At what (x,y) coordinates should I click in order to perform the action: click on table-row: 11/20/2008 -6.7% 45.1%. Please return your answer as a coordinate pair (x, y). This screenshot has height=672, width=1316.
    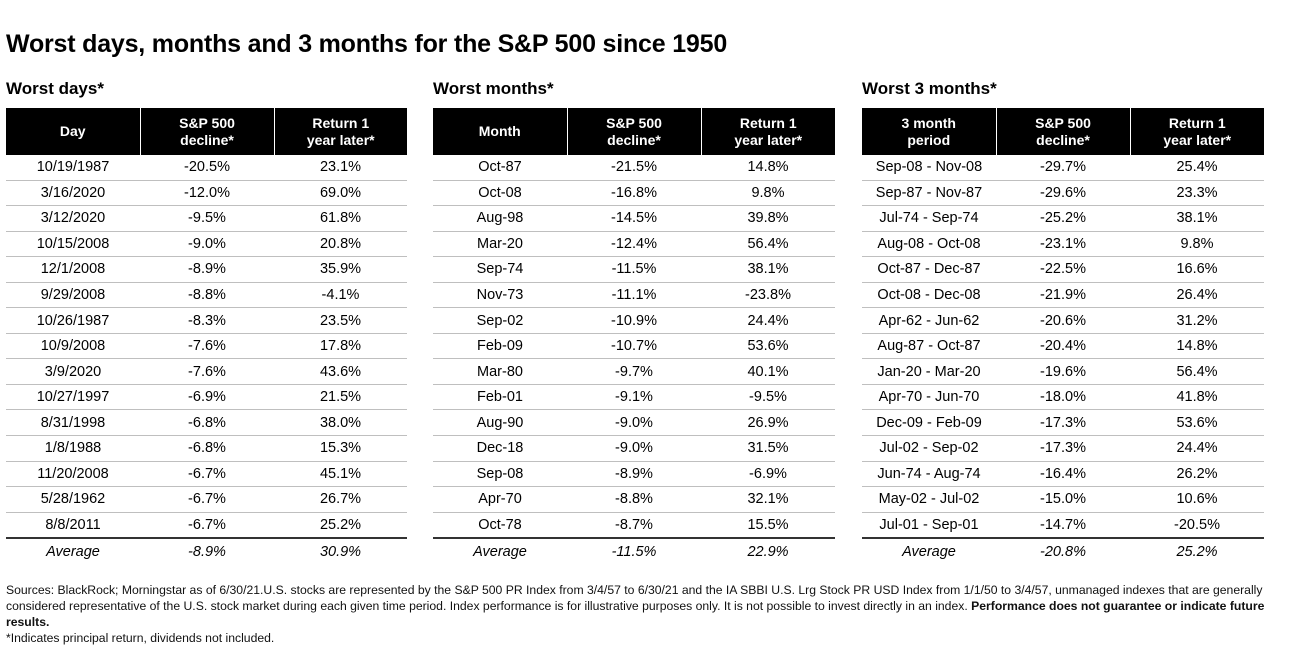
    Looking at the image, I should click on (206, 474).